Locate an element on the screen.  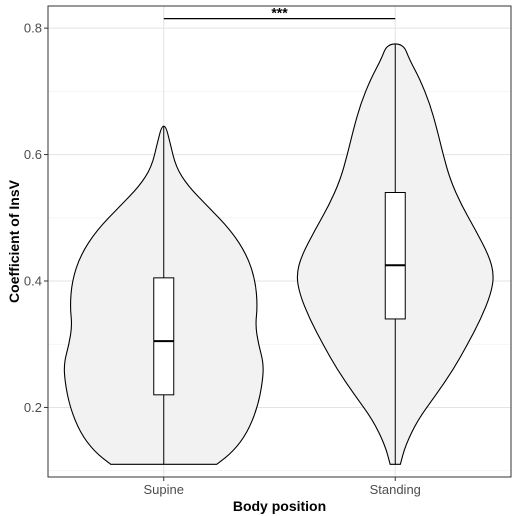
x-tick-label: Supine is located at coordinates (164, 489).